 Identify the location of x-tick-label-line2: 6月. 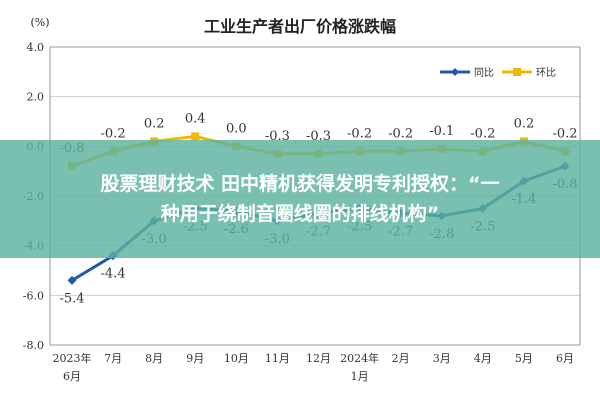
(72, 376).